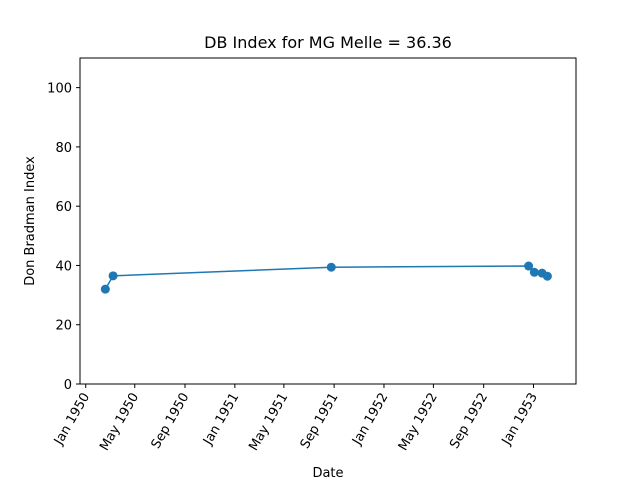 The image size is (640, 480). Describe the element at coordinates (63, 326) in the screenshot. I see `y-tick-label: 20` at that location.